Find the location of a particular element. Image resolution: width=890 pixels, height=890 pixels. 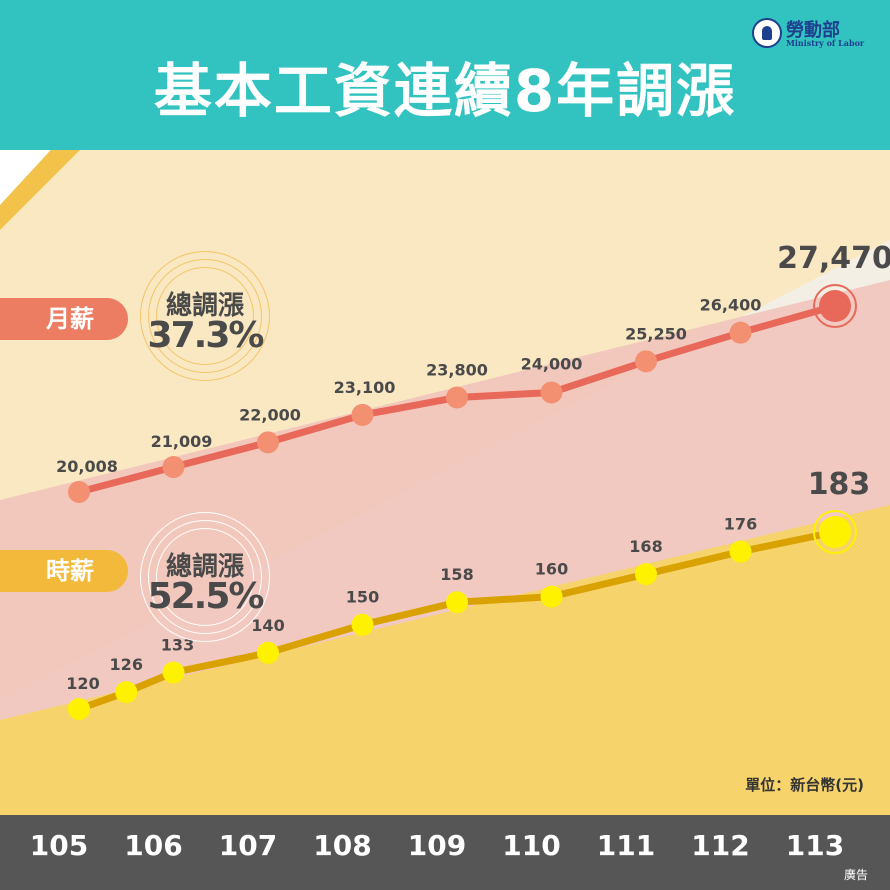

x-axis-bar is located at coordinates (445, 852).